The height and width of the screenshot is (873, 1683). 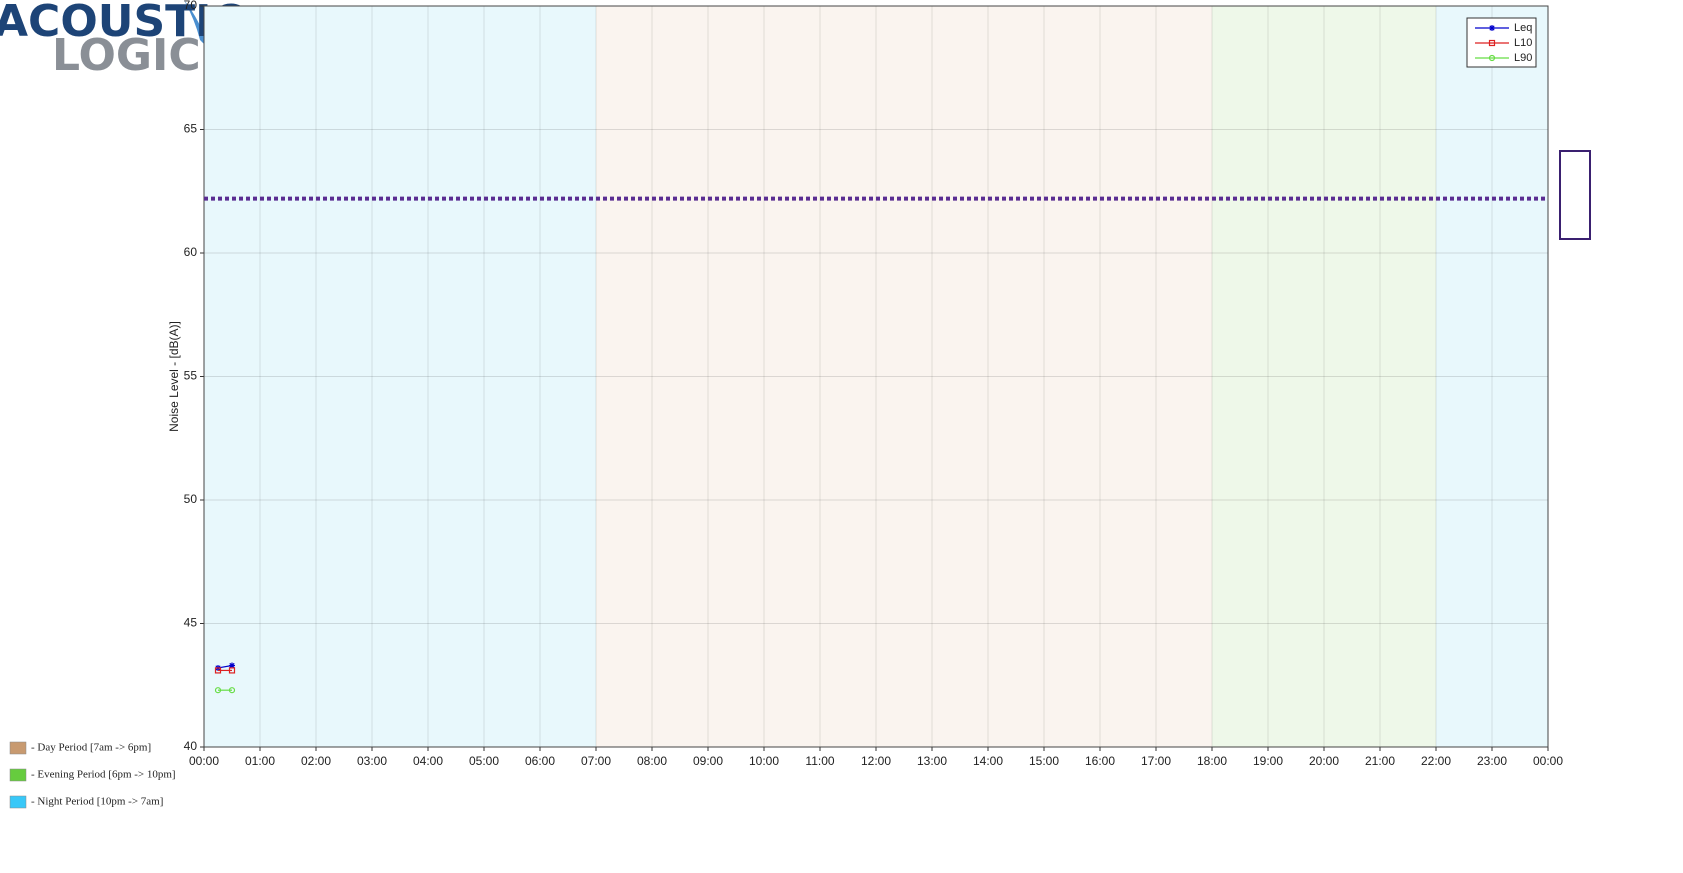 What do you see at coordinates (1436, 761) in the screenshot?
I see `x-tick-label: 22:00` at bounding box center [1436, 761].